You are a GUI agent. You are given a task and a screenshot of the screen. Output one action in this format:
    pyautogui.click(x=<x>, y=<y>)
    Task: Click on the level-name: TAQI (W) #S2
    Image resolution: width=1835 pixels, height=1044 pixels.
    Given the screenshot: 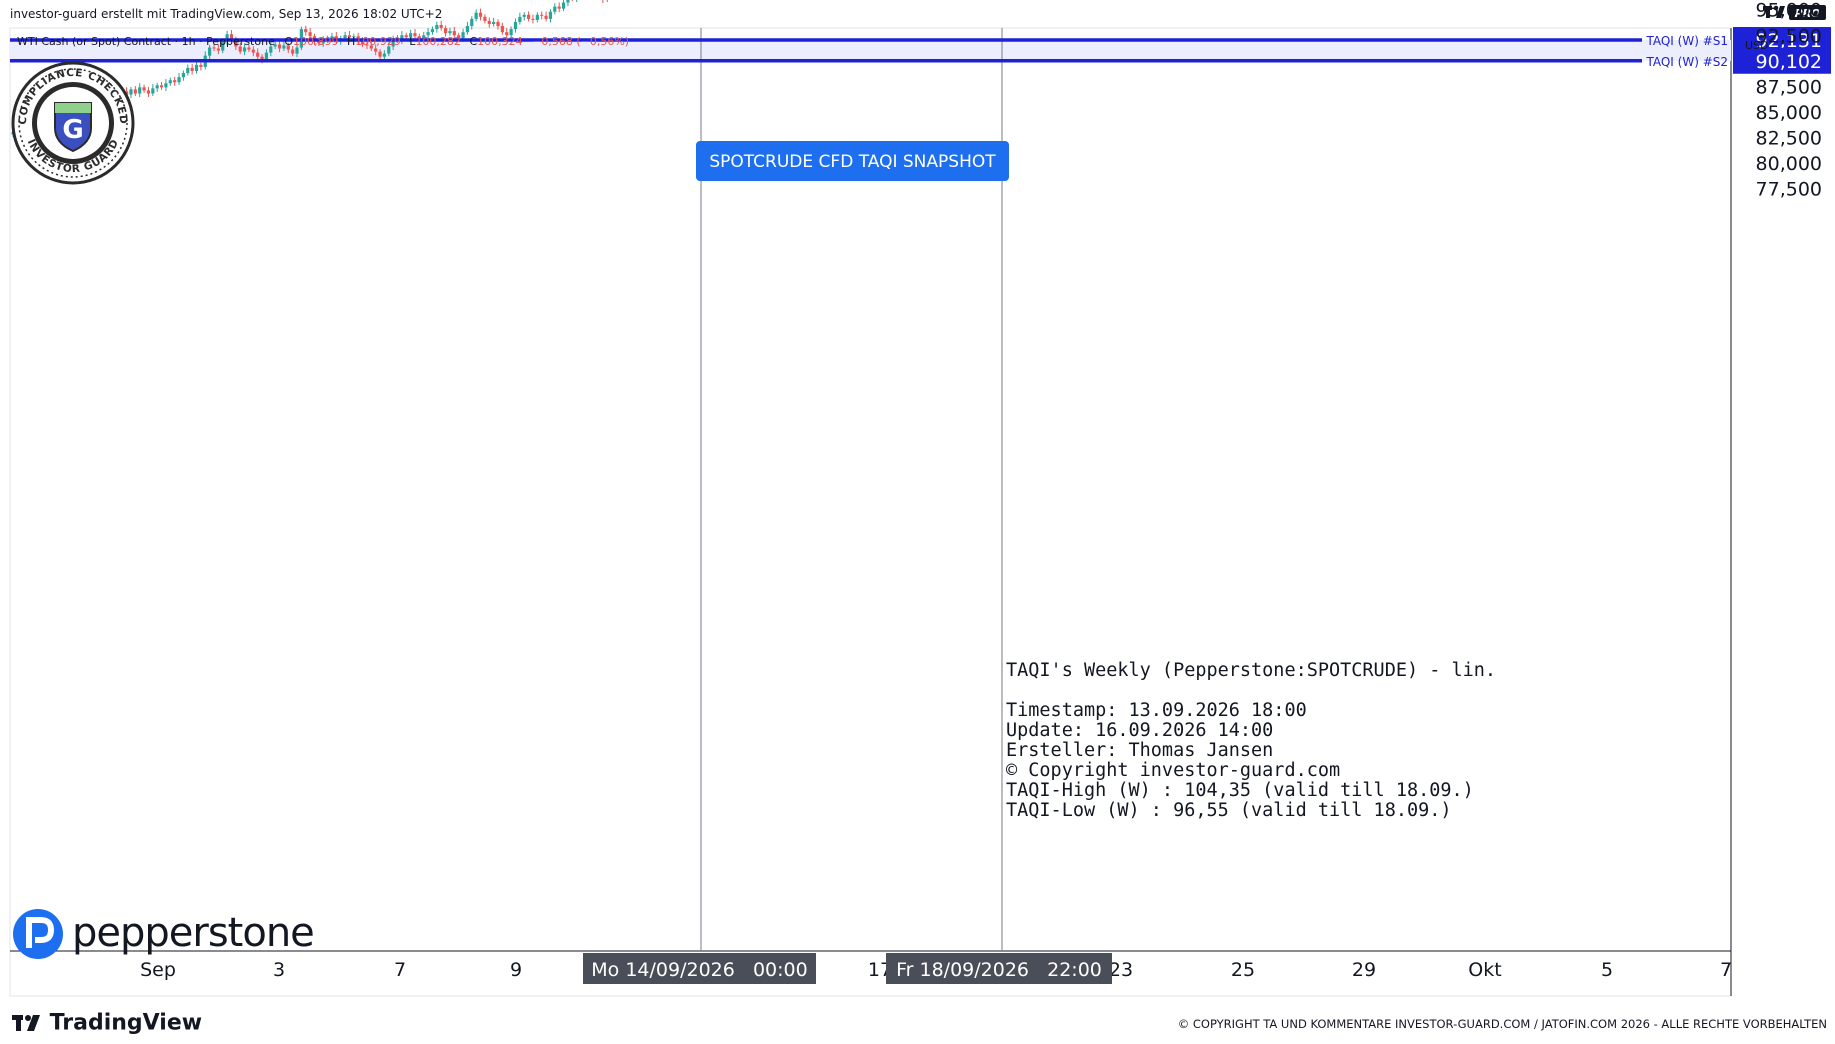 What is the action you would take?
    pyautogui.click(x=1686, y=62)
    